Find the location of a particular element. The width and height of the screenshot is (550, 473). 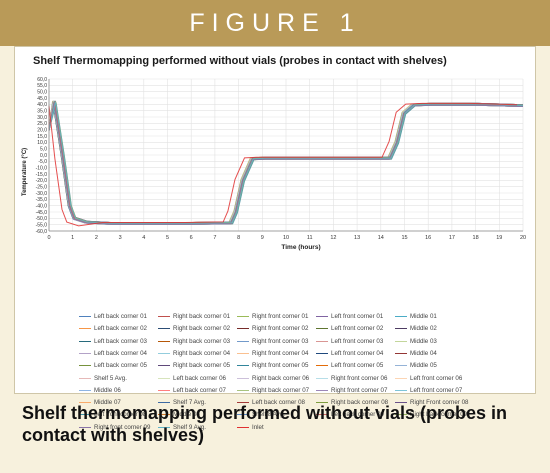

legend-label: Inlet is located at coordinates (258, 427).